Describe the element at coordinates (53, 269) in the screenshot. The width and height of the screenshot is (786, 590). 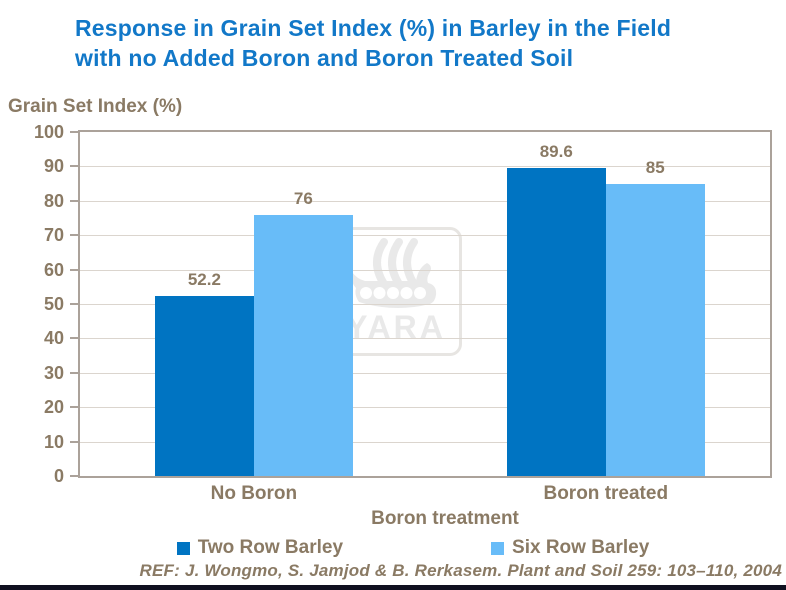
I see `y-tick-label: 60` at that location.